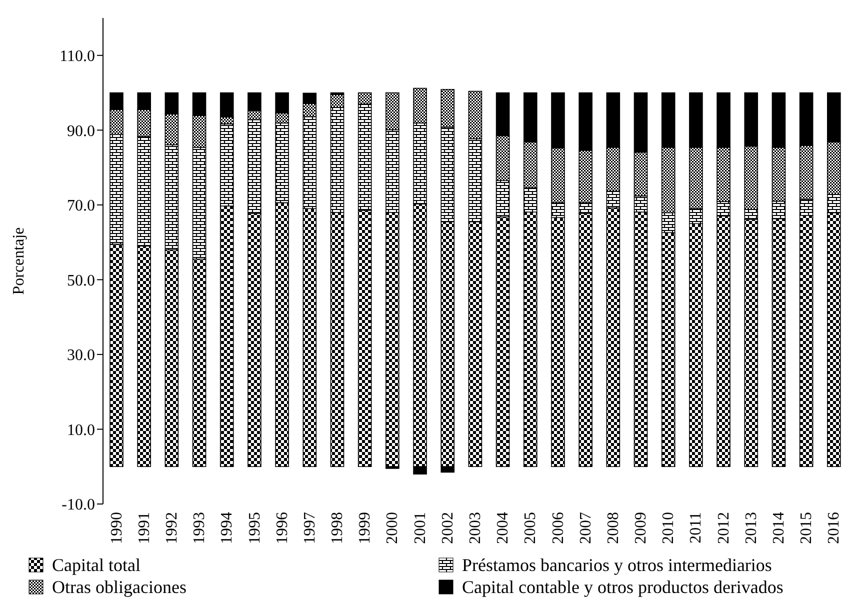 This screenshot has height=606, width=866. I want to click on x-tick-label: 1997, so click(309, 528).